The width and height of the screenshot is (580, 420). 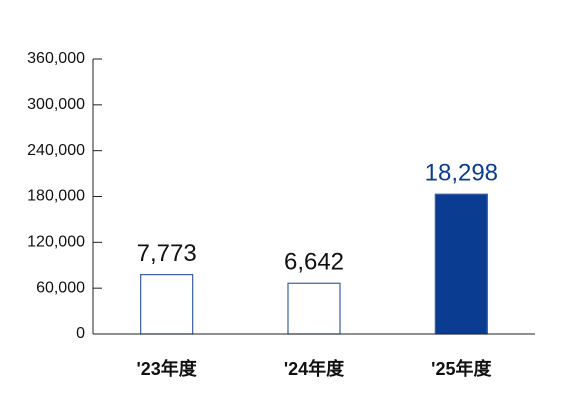 I want to click on y-tick-label: 240,000, so click(x=56, y=150).